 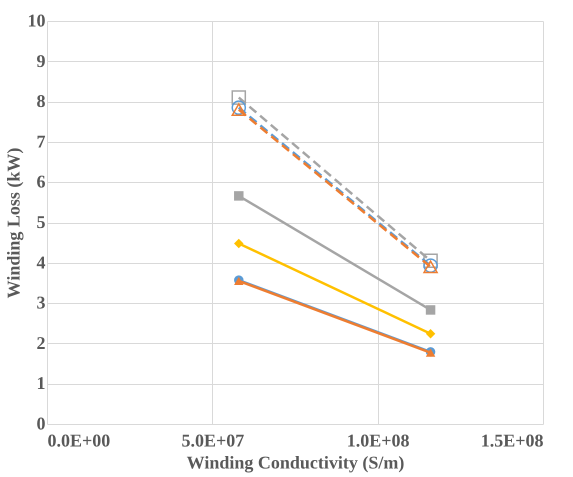 What do you see at coordinates (41, 383) in the screenshot?
I see `y-tick-label: 1` at bounding box center [41, 383].